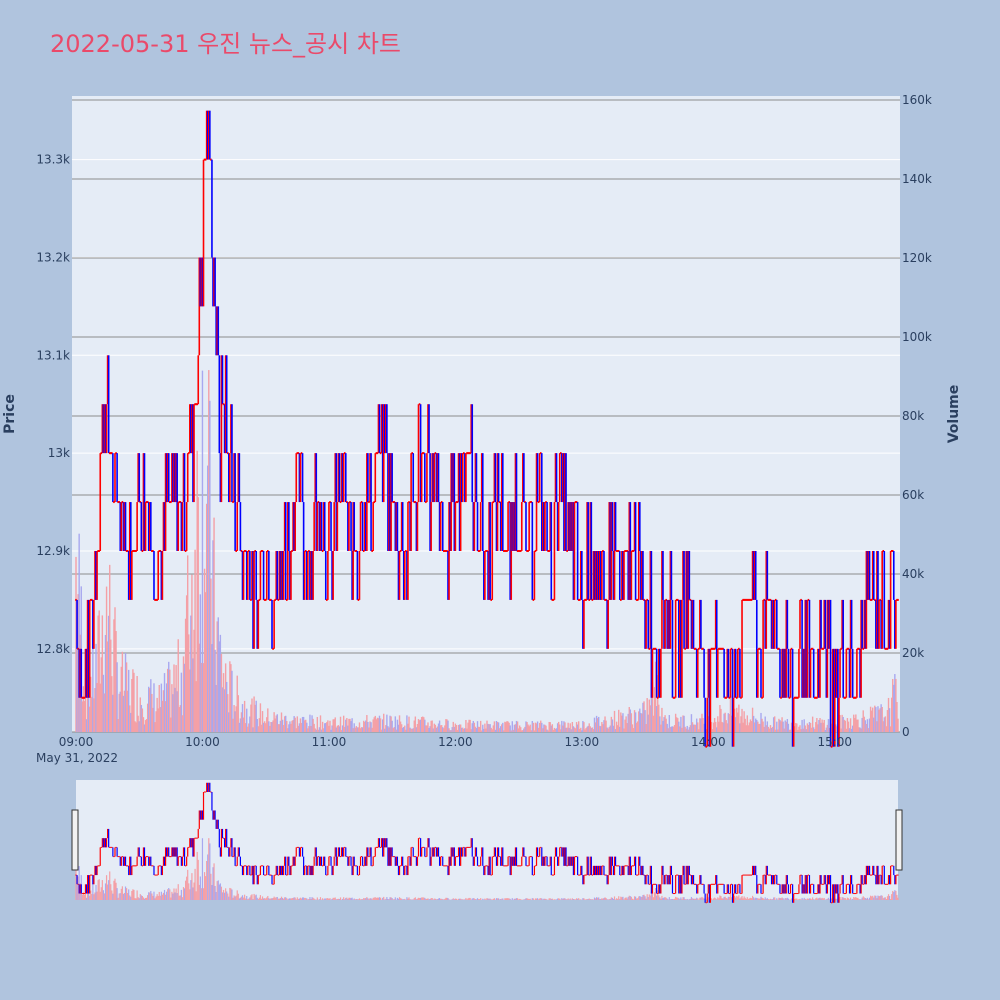 This screenshot has width=1000, height=1000. What do you see at coordinates (75, 840) in the screenshot?
I see `range-slider-left-handle` at bounding box center [75, 840].